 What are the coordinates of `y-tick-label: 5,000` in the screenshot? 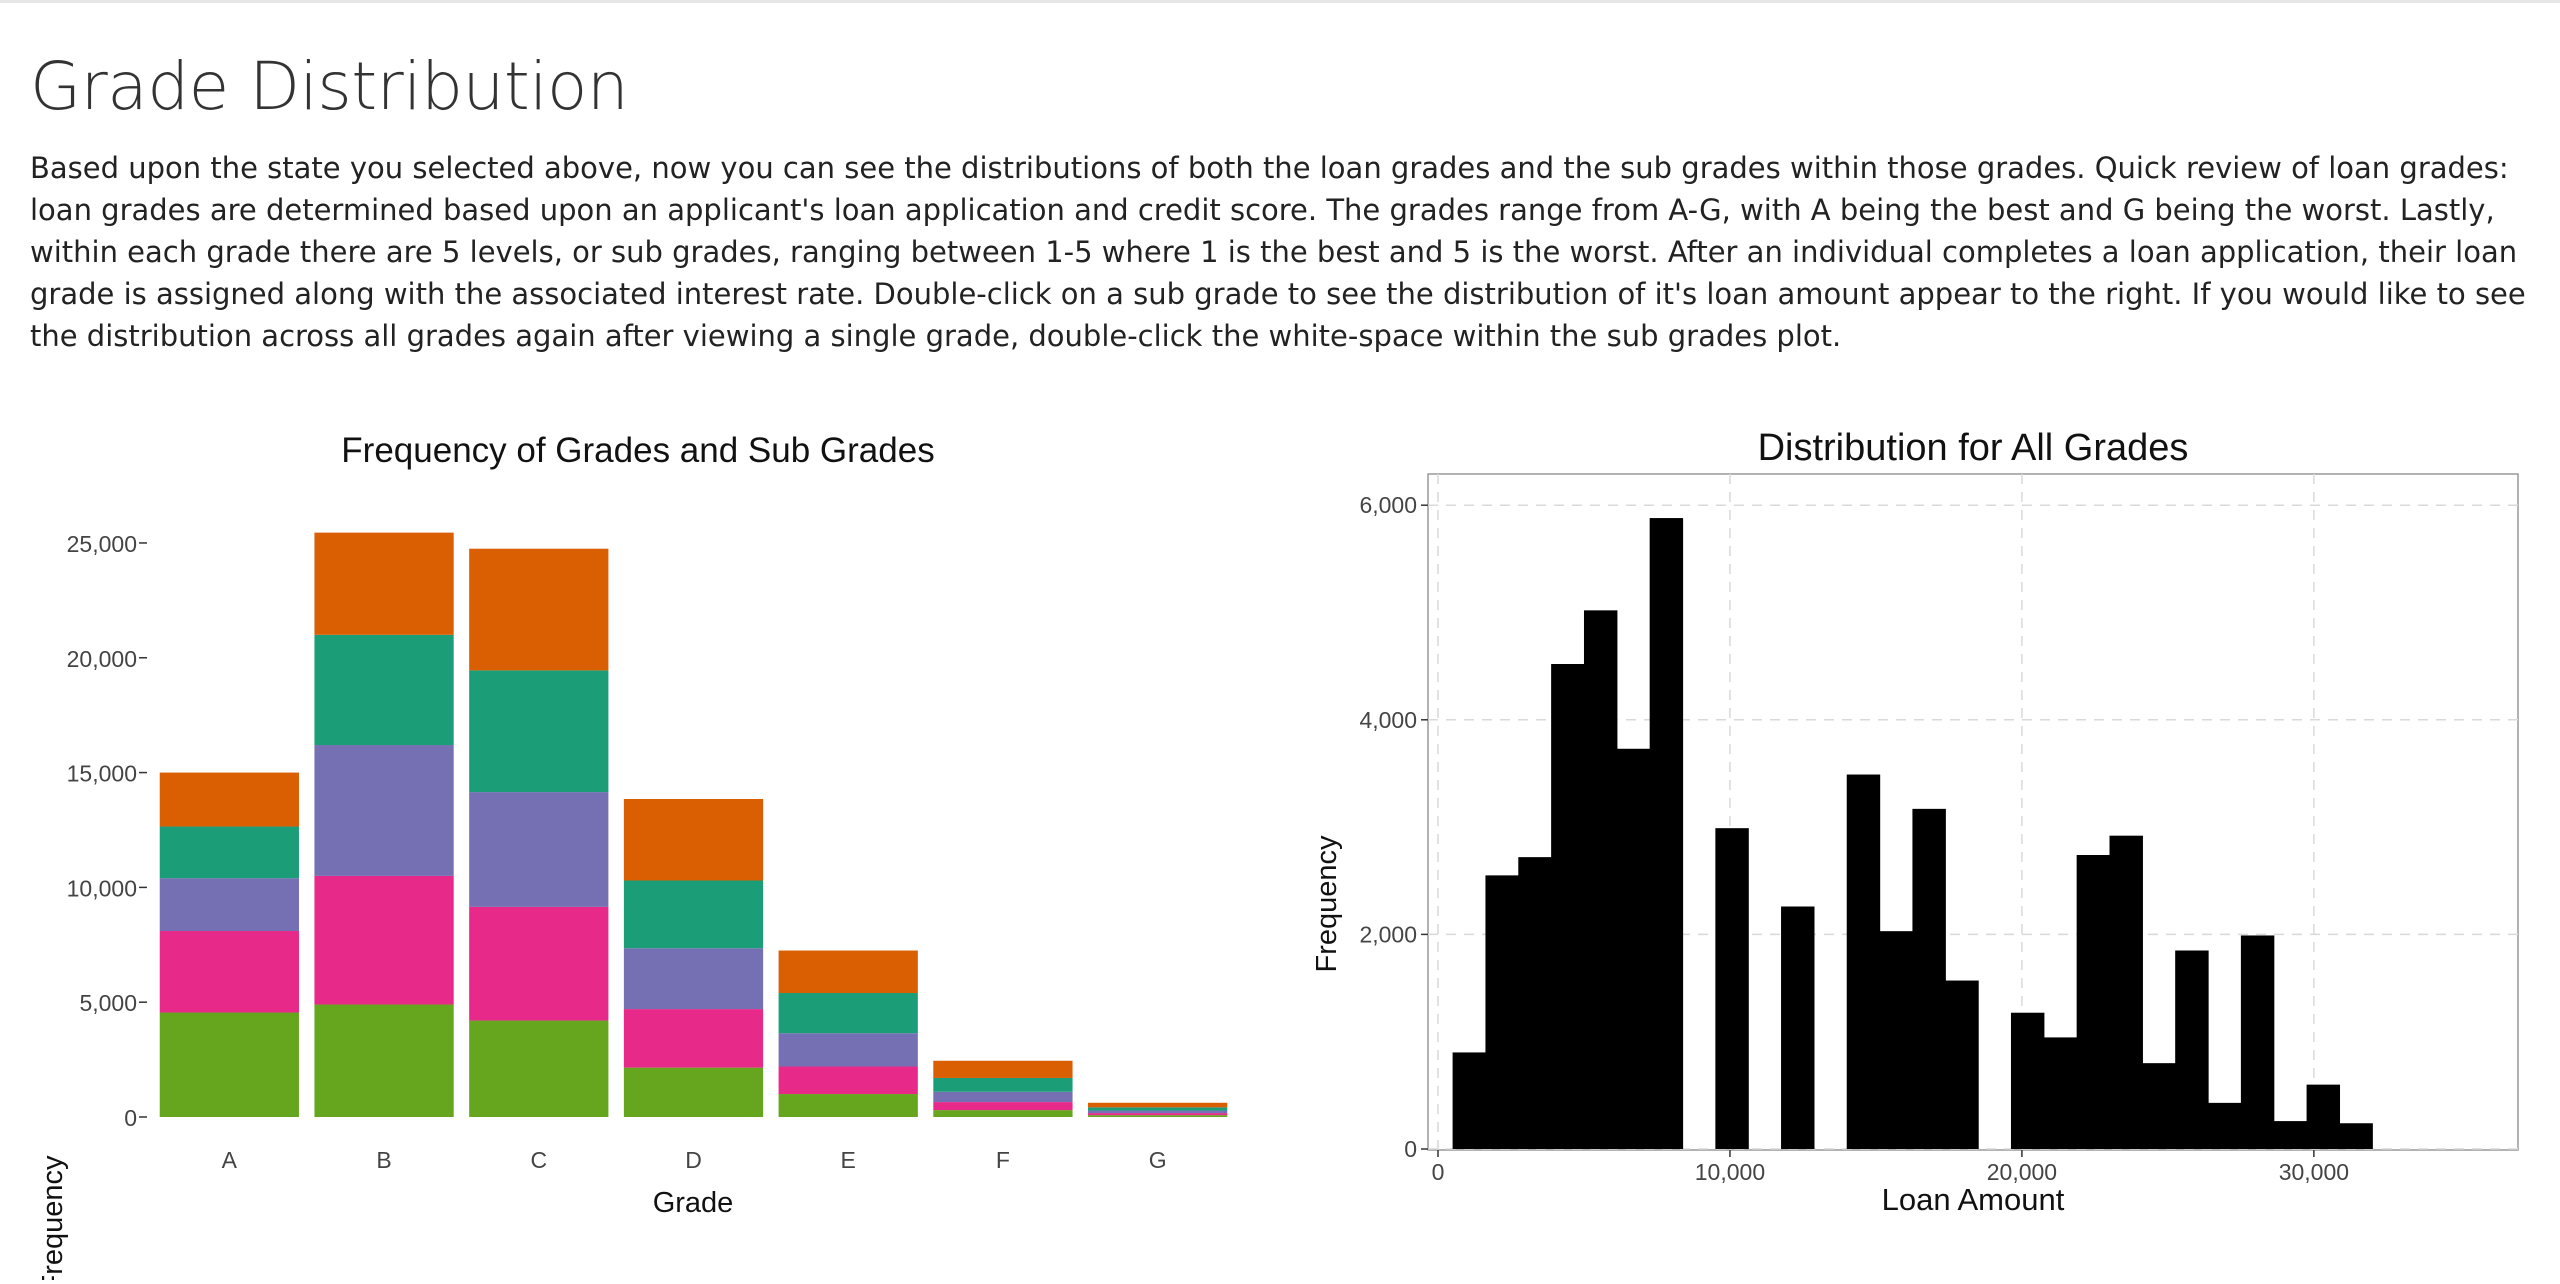 It's located at (108, 1003).